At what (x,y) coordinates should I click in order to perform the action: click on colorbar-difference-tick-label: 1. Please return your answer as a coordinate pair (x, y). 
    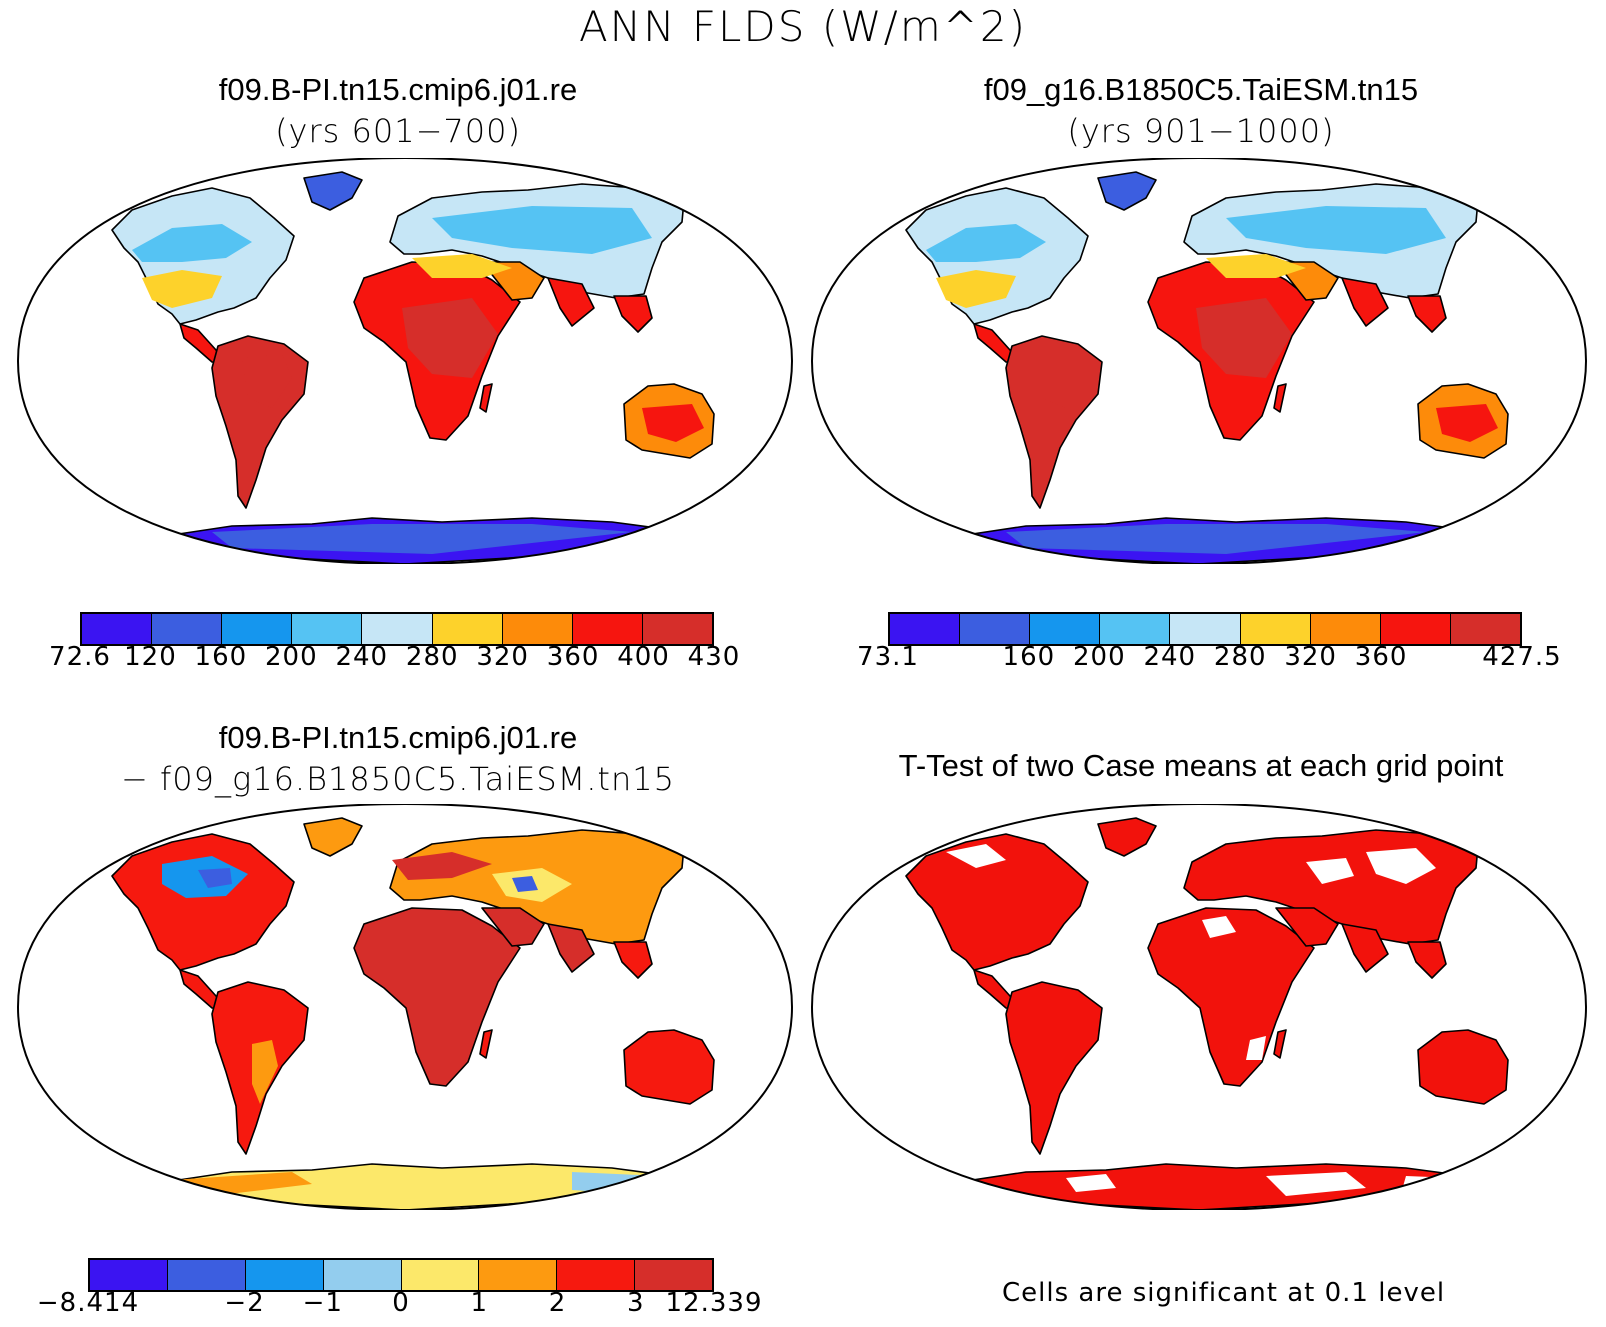
    Looking at the image, I should click on (479, 1303).